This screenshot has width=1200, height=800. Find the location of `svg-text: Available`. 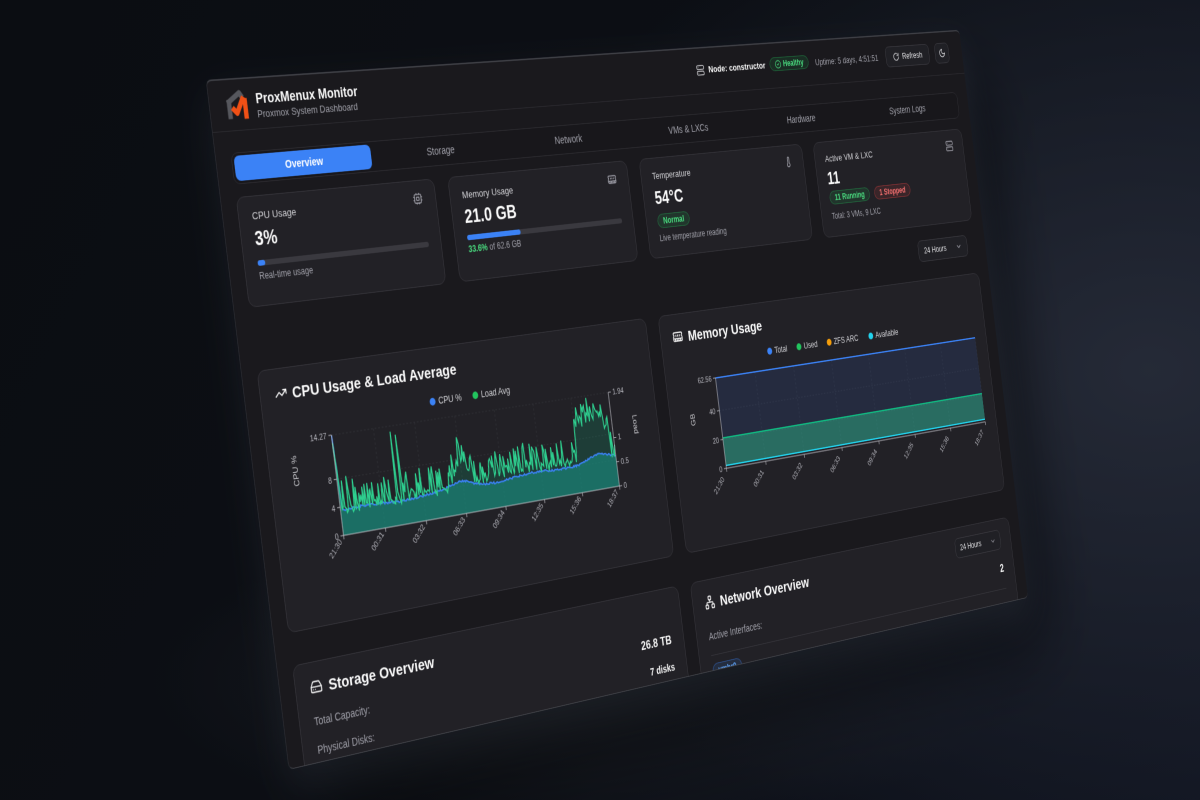

svg-text: Available is located at coordinates (887, 333).